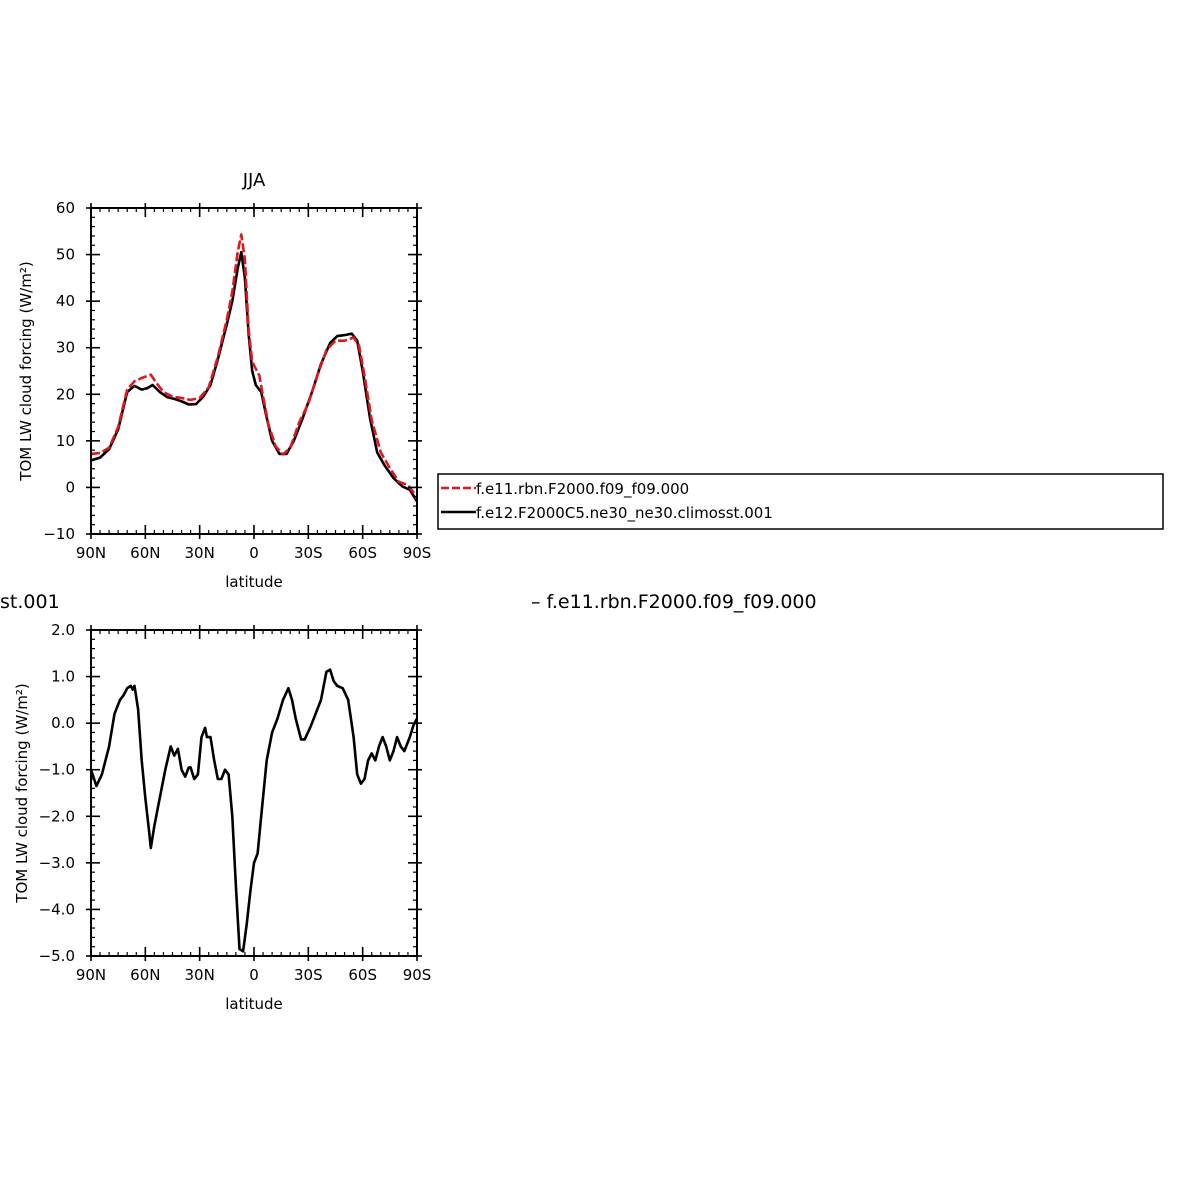  What do you see at coordinates (63, 723) in the screenshot?
I see `y-tick-label: 0.0` at bounding box center [63, 723].